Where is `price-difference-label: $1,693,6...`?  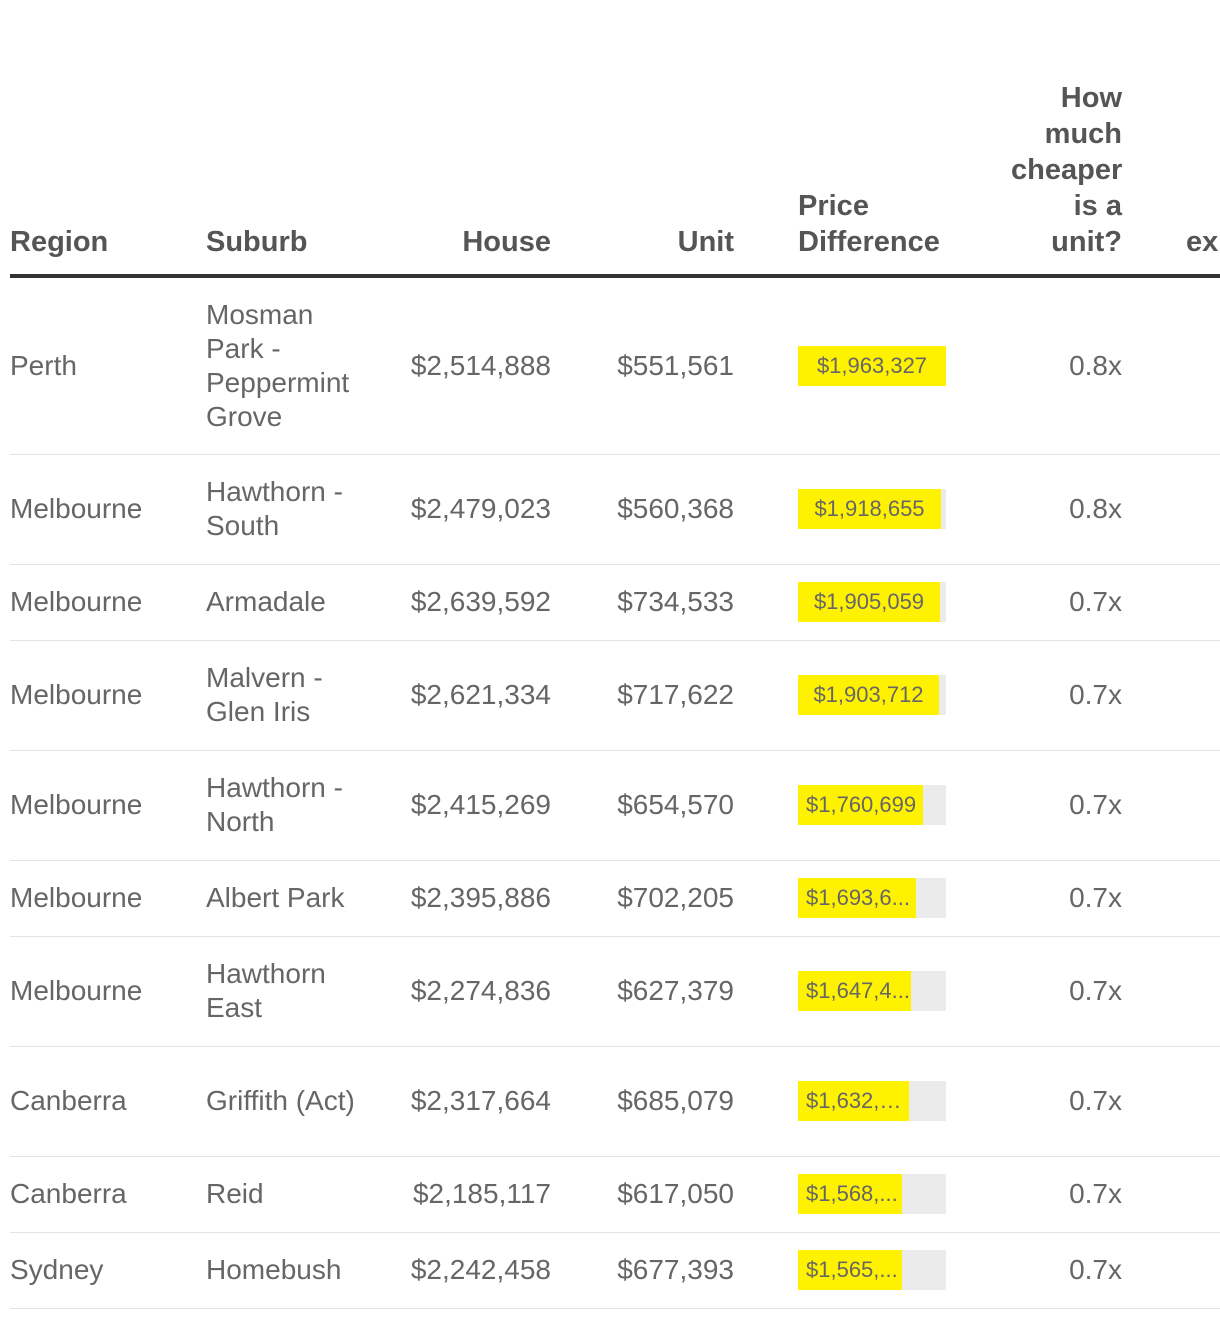
price-difference-label: $1,693,6... is located at coordinates (858, 897).